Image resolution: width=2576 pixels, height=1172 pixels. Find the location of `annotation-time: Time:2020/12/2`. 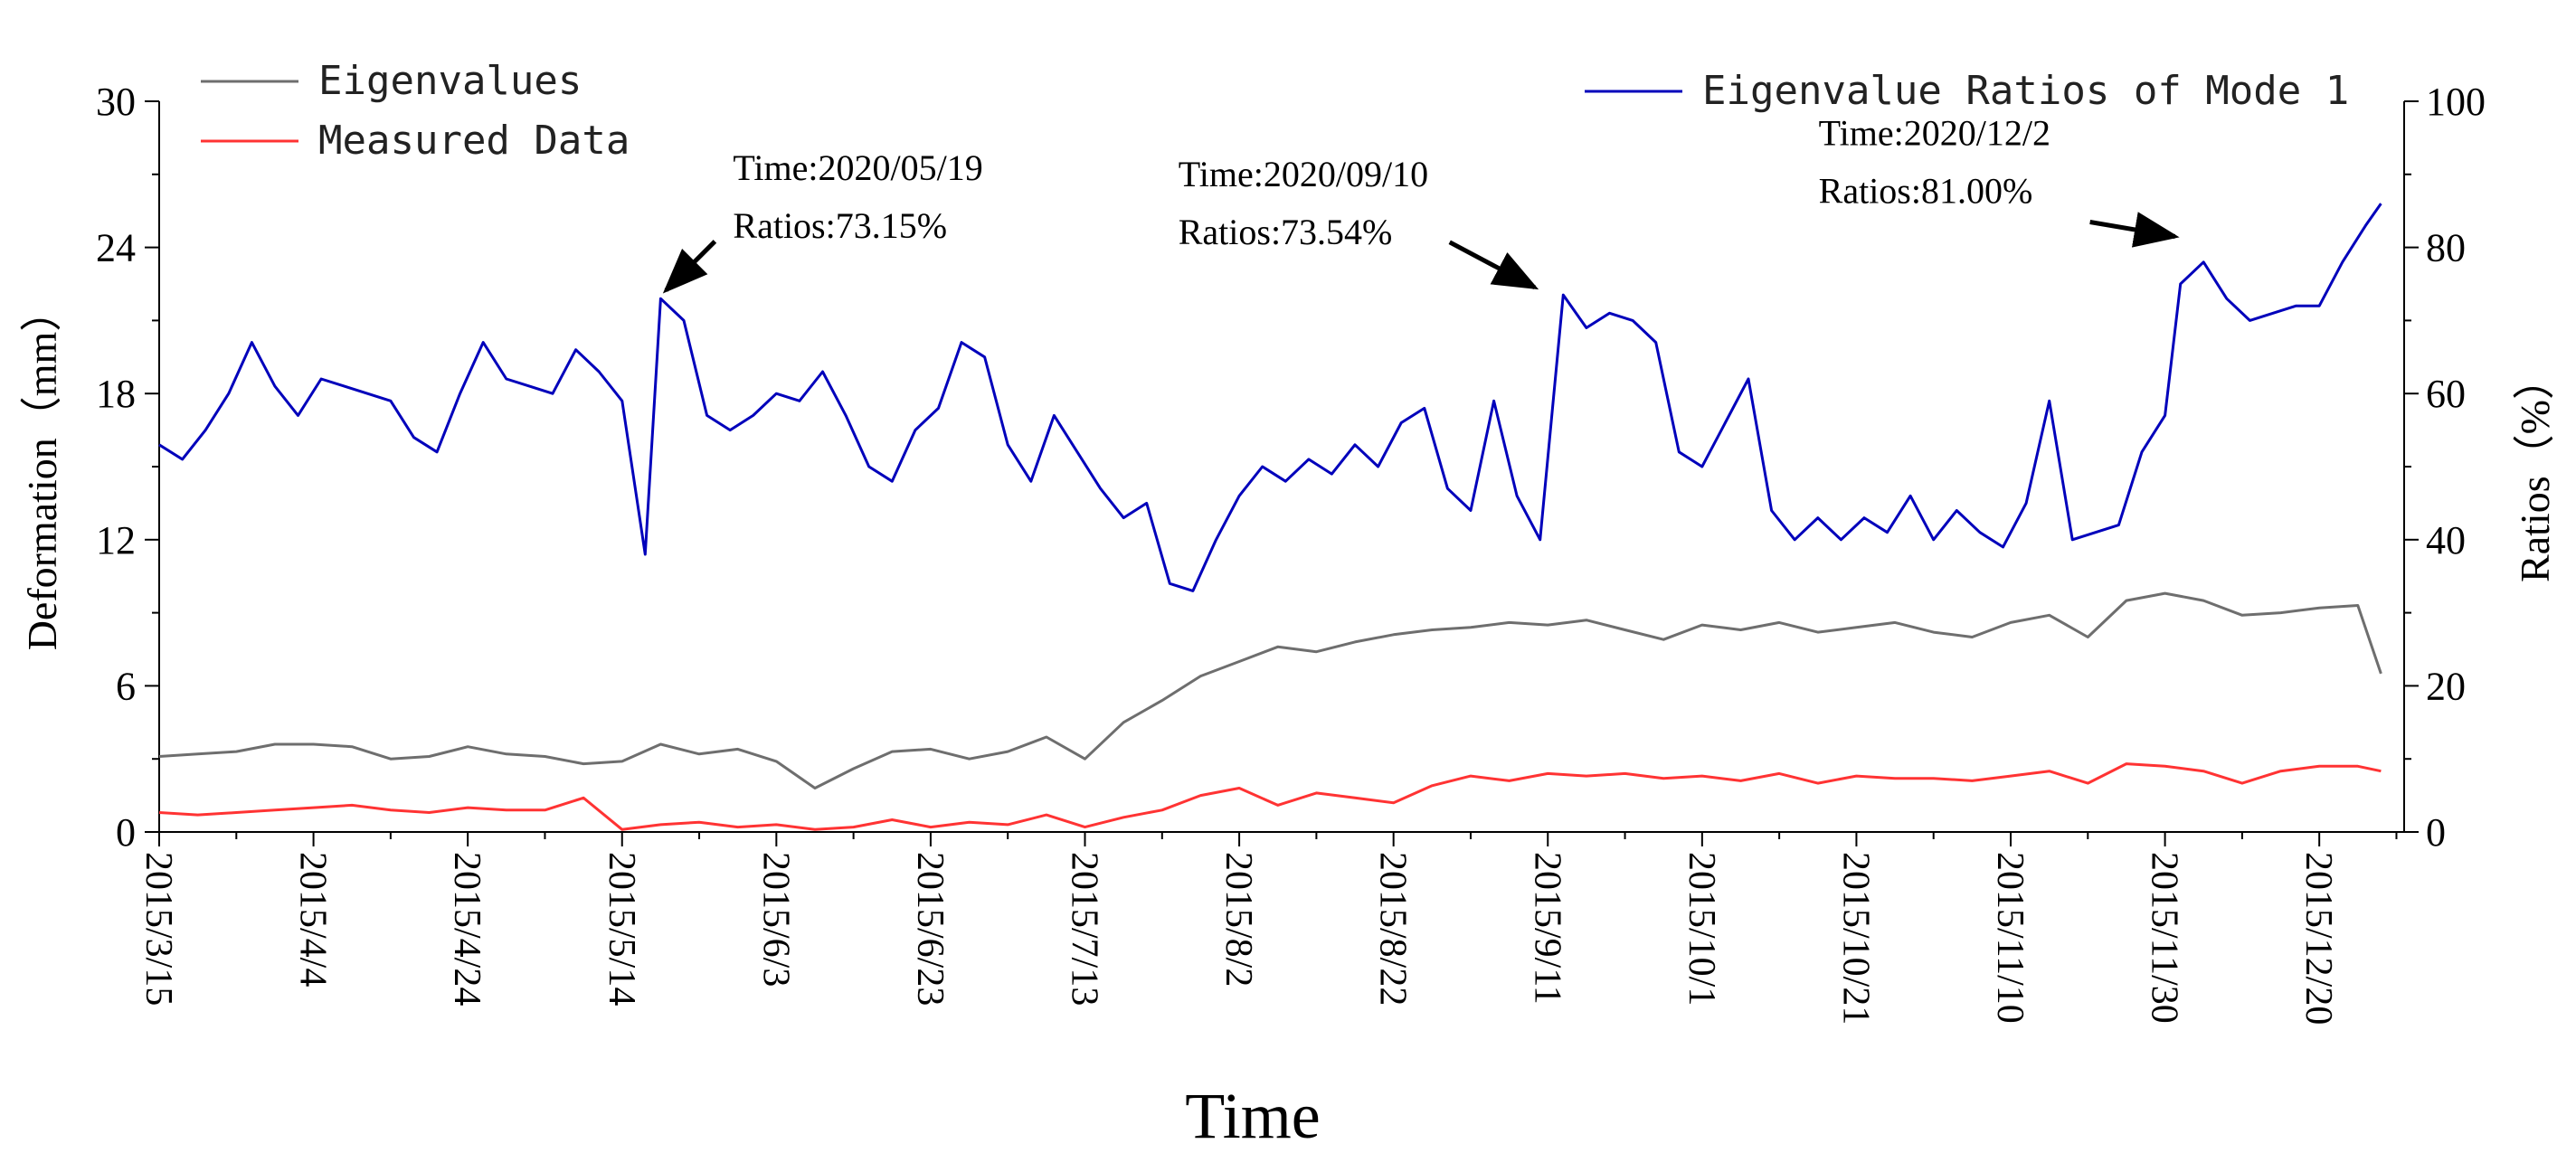

annotation-time: Time:2020/12/2 is located at coordinates (1935, 133).